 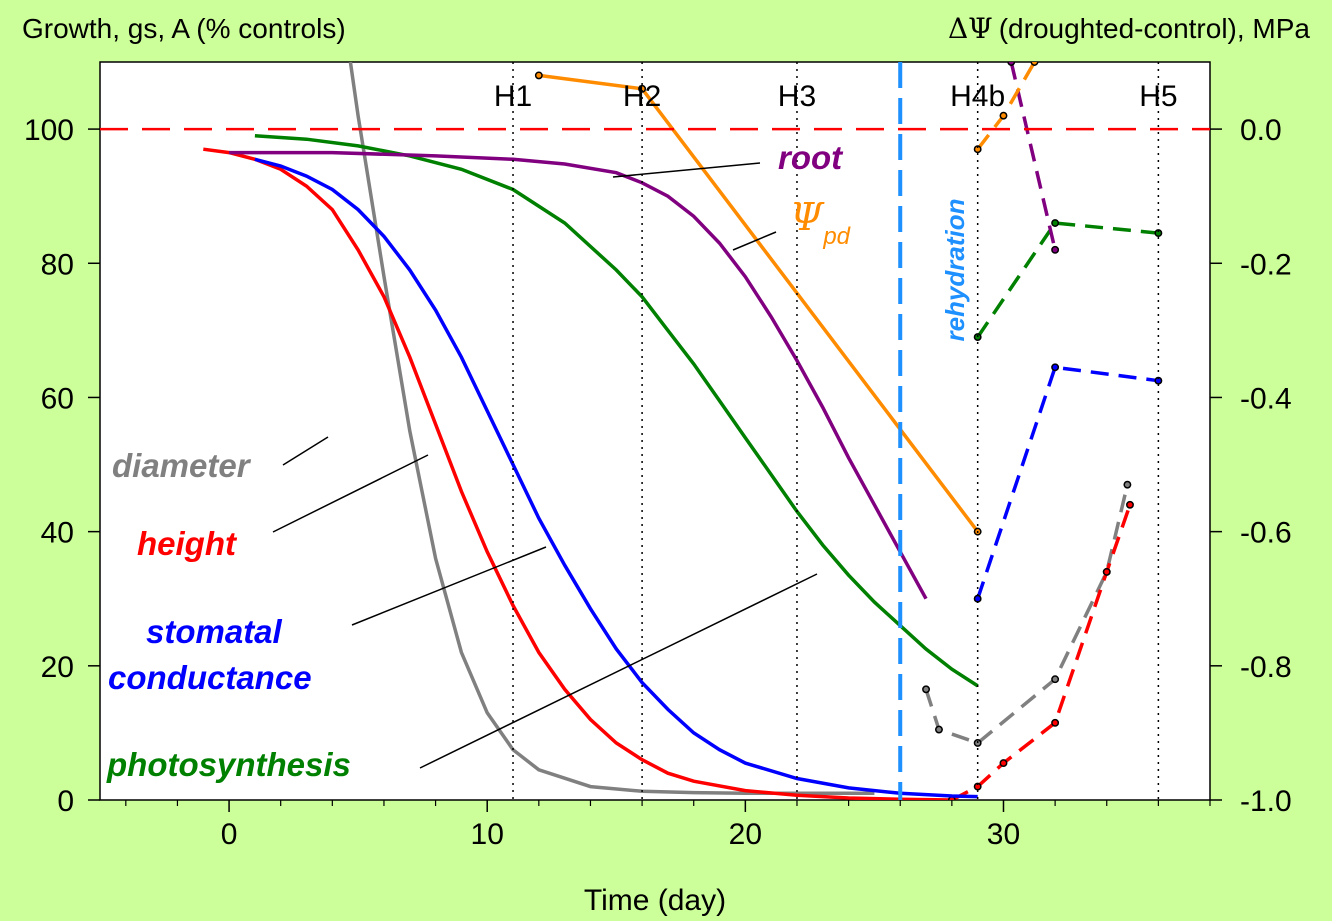 What do you see at coordinates (955, 269) in the screenshot?
I see `rehydration-label: rehydration` at bounding box center [955, 269].